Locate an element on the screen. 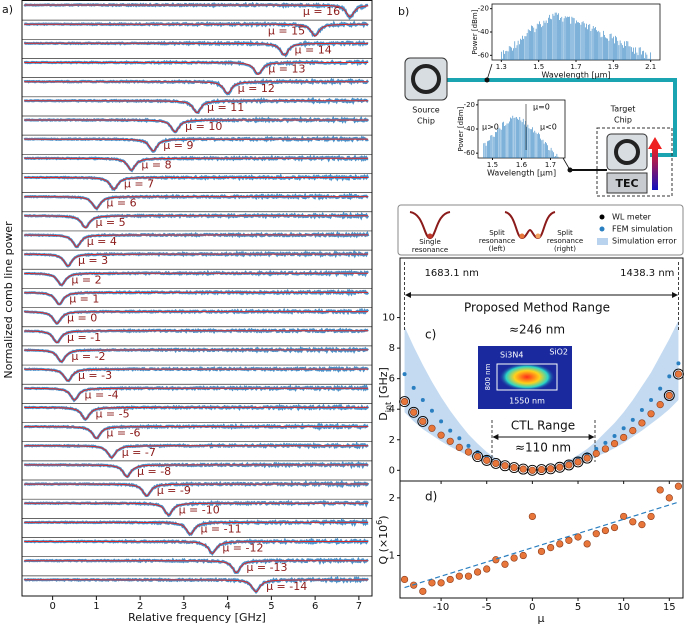 The height and width of the screenshot is (626, 685). y-tick-label: 1 is located at coordinates (392, 556).